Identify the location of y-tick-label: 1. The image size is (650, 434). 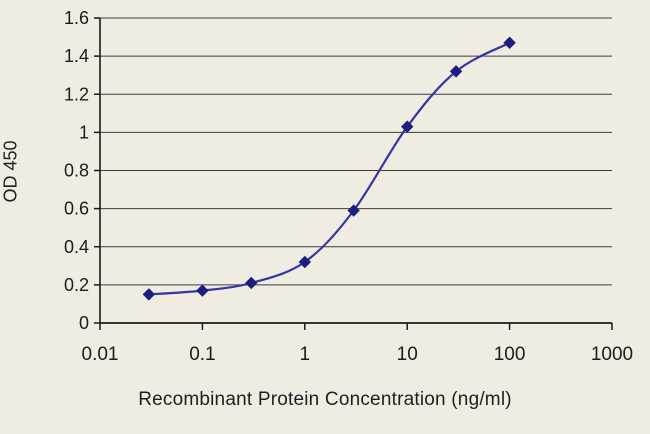
(84, 132).